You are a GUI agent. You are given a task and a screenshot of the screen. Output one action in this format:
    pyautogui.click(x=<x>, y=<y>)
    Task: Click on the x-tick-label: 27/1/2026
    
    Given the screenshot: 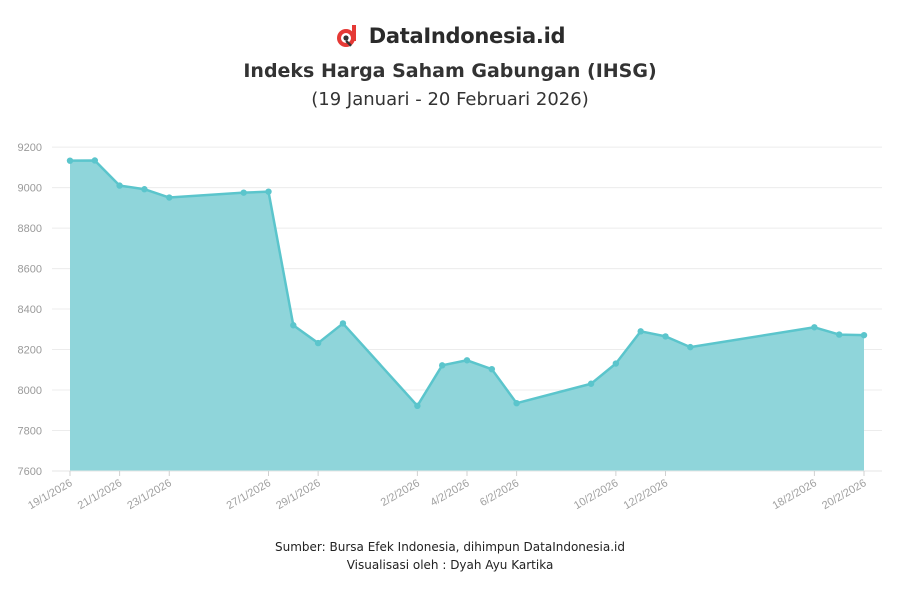 What is the action you would take?
    pyautogui.click(x=249, y=494)
    